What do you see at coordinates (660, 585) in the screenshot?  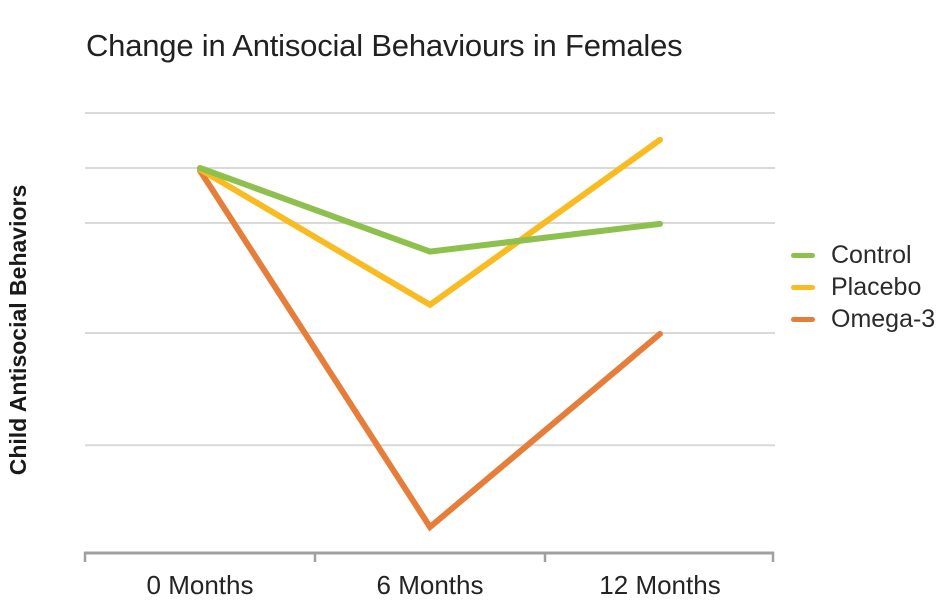 I see `x-tick-label-12-months: 12 Months` at bounding box center [660, 585].